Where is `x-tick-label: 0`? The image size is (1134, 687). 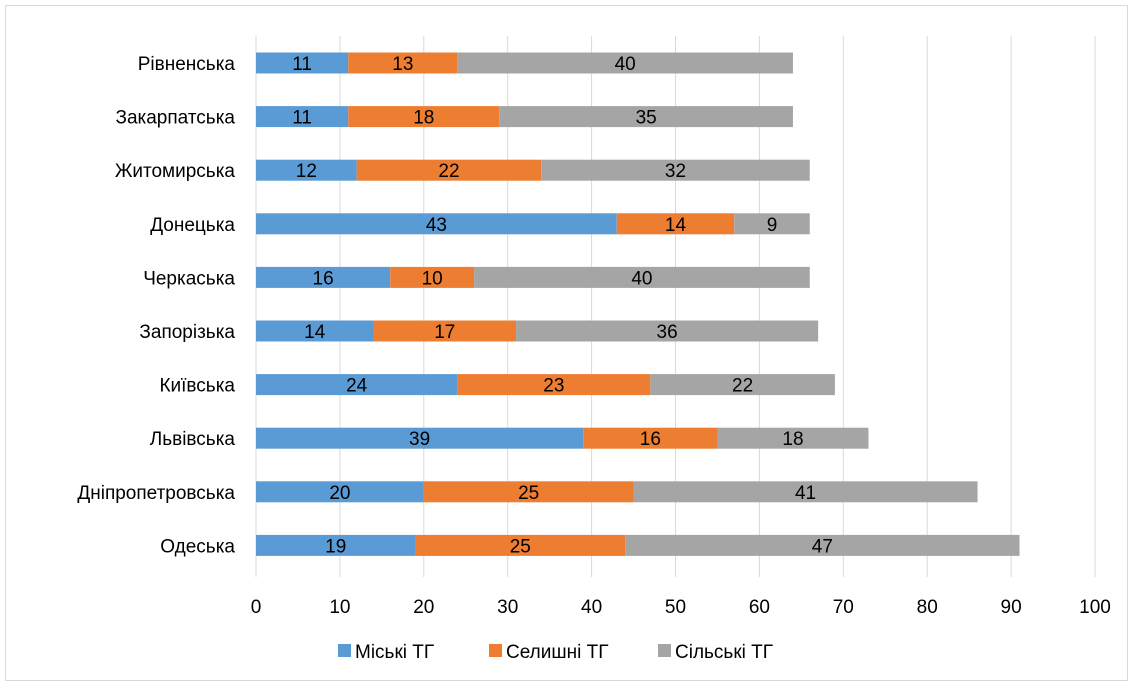
x-tick-label: 0 is located at coordinates (256, 607).